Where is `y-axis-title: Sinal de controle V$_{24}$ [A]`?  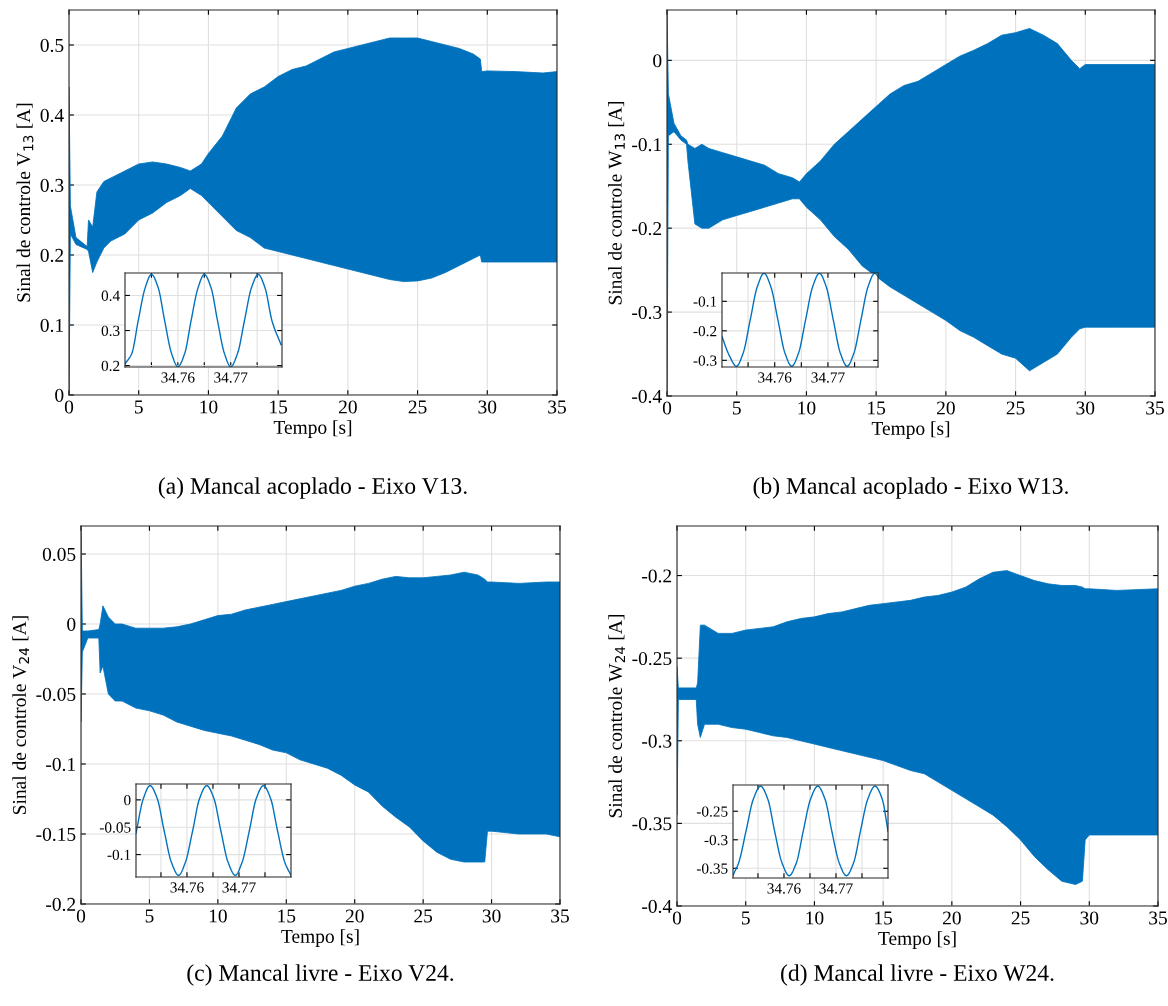
y-axis-title: Sinal de controle V$_{24}$ [A] is located at coordinates (21, 715).